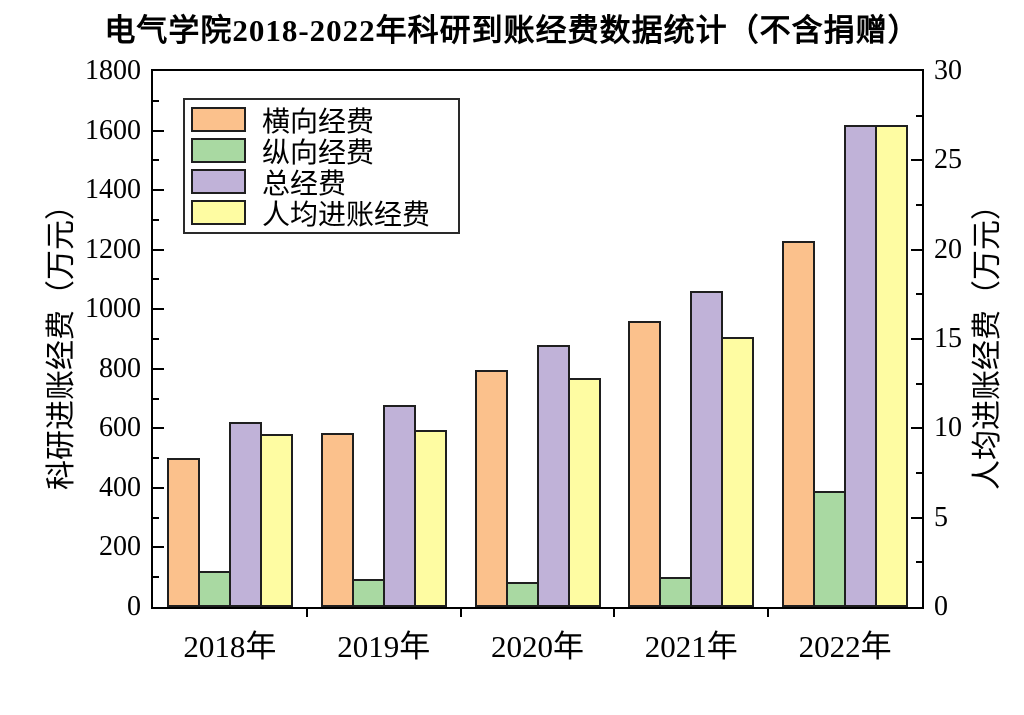 The image size is (1024, 715). I want to click on legend-item-vertical-funding: 纵向经费, so click(324, 152).